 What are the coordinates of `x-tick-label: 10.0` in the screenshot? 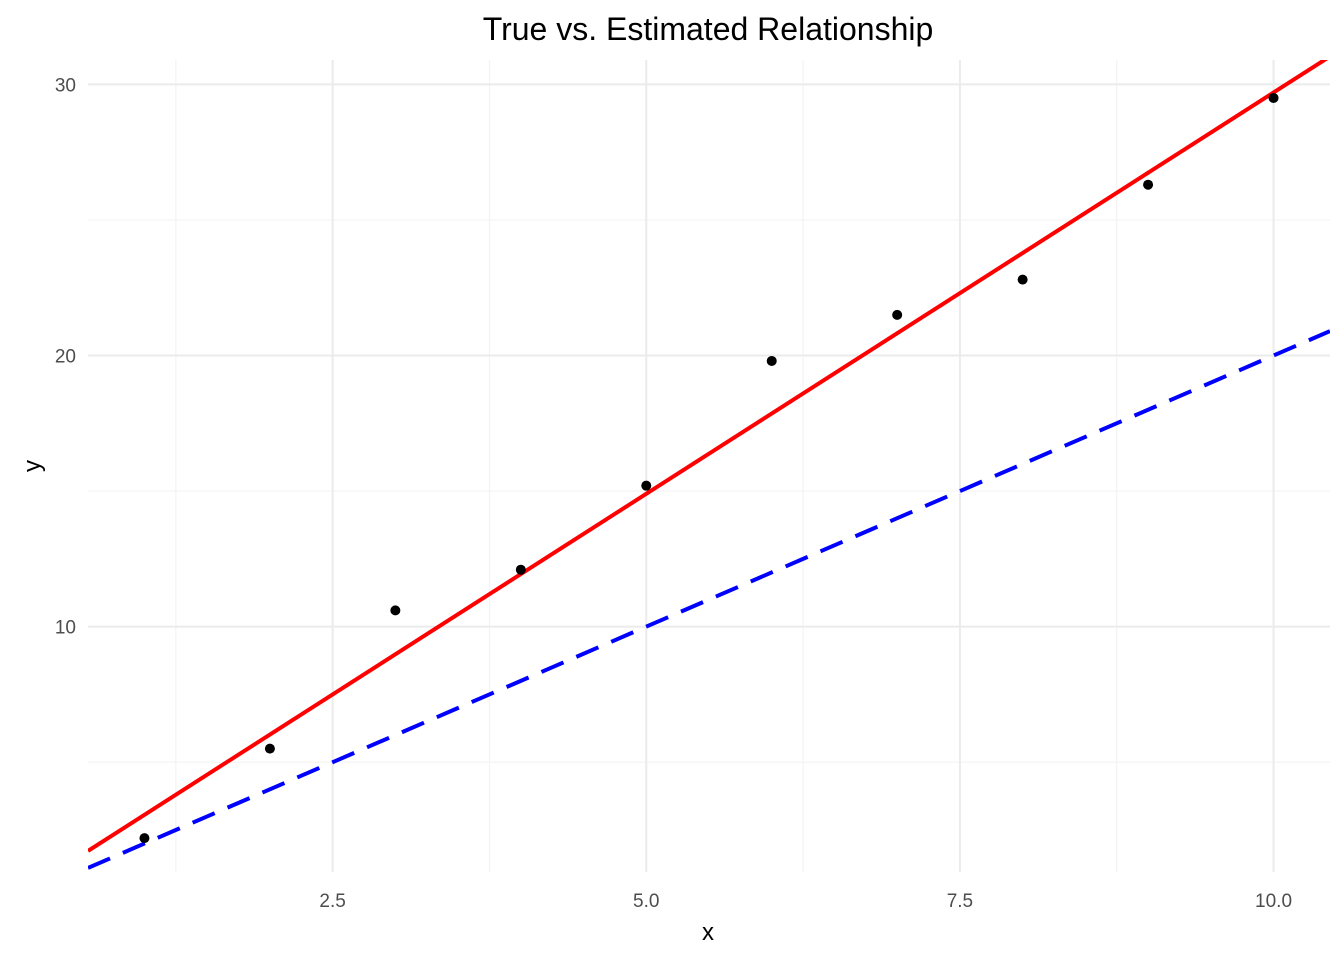 It's located at (1273, 901).